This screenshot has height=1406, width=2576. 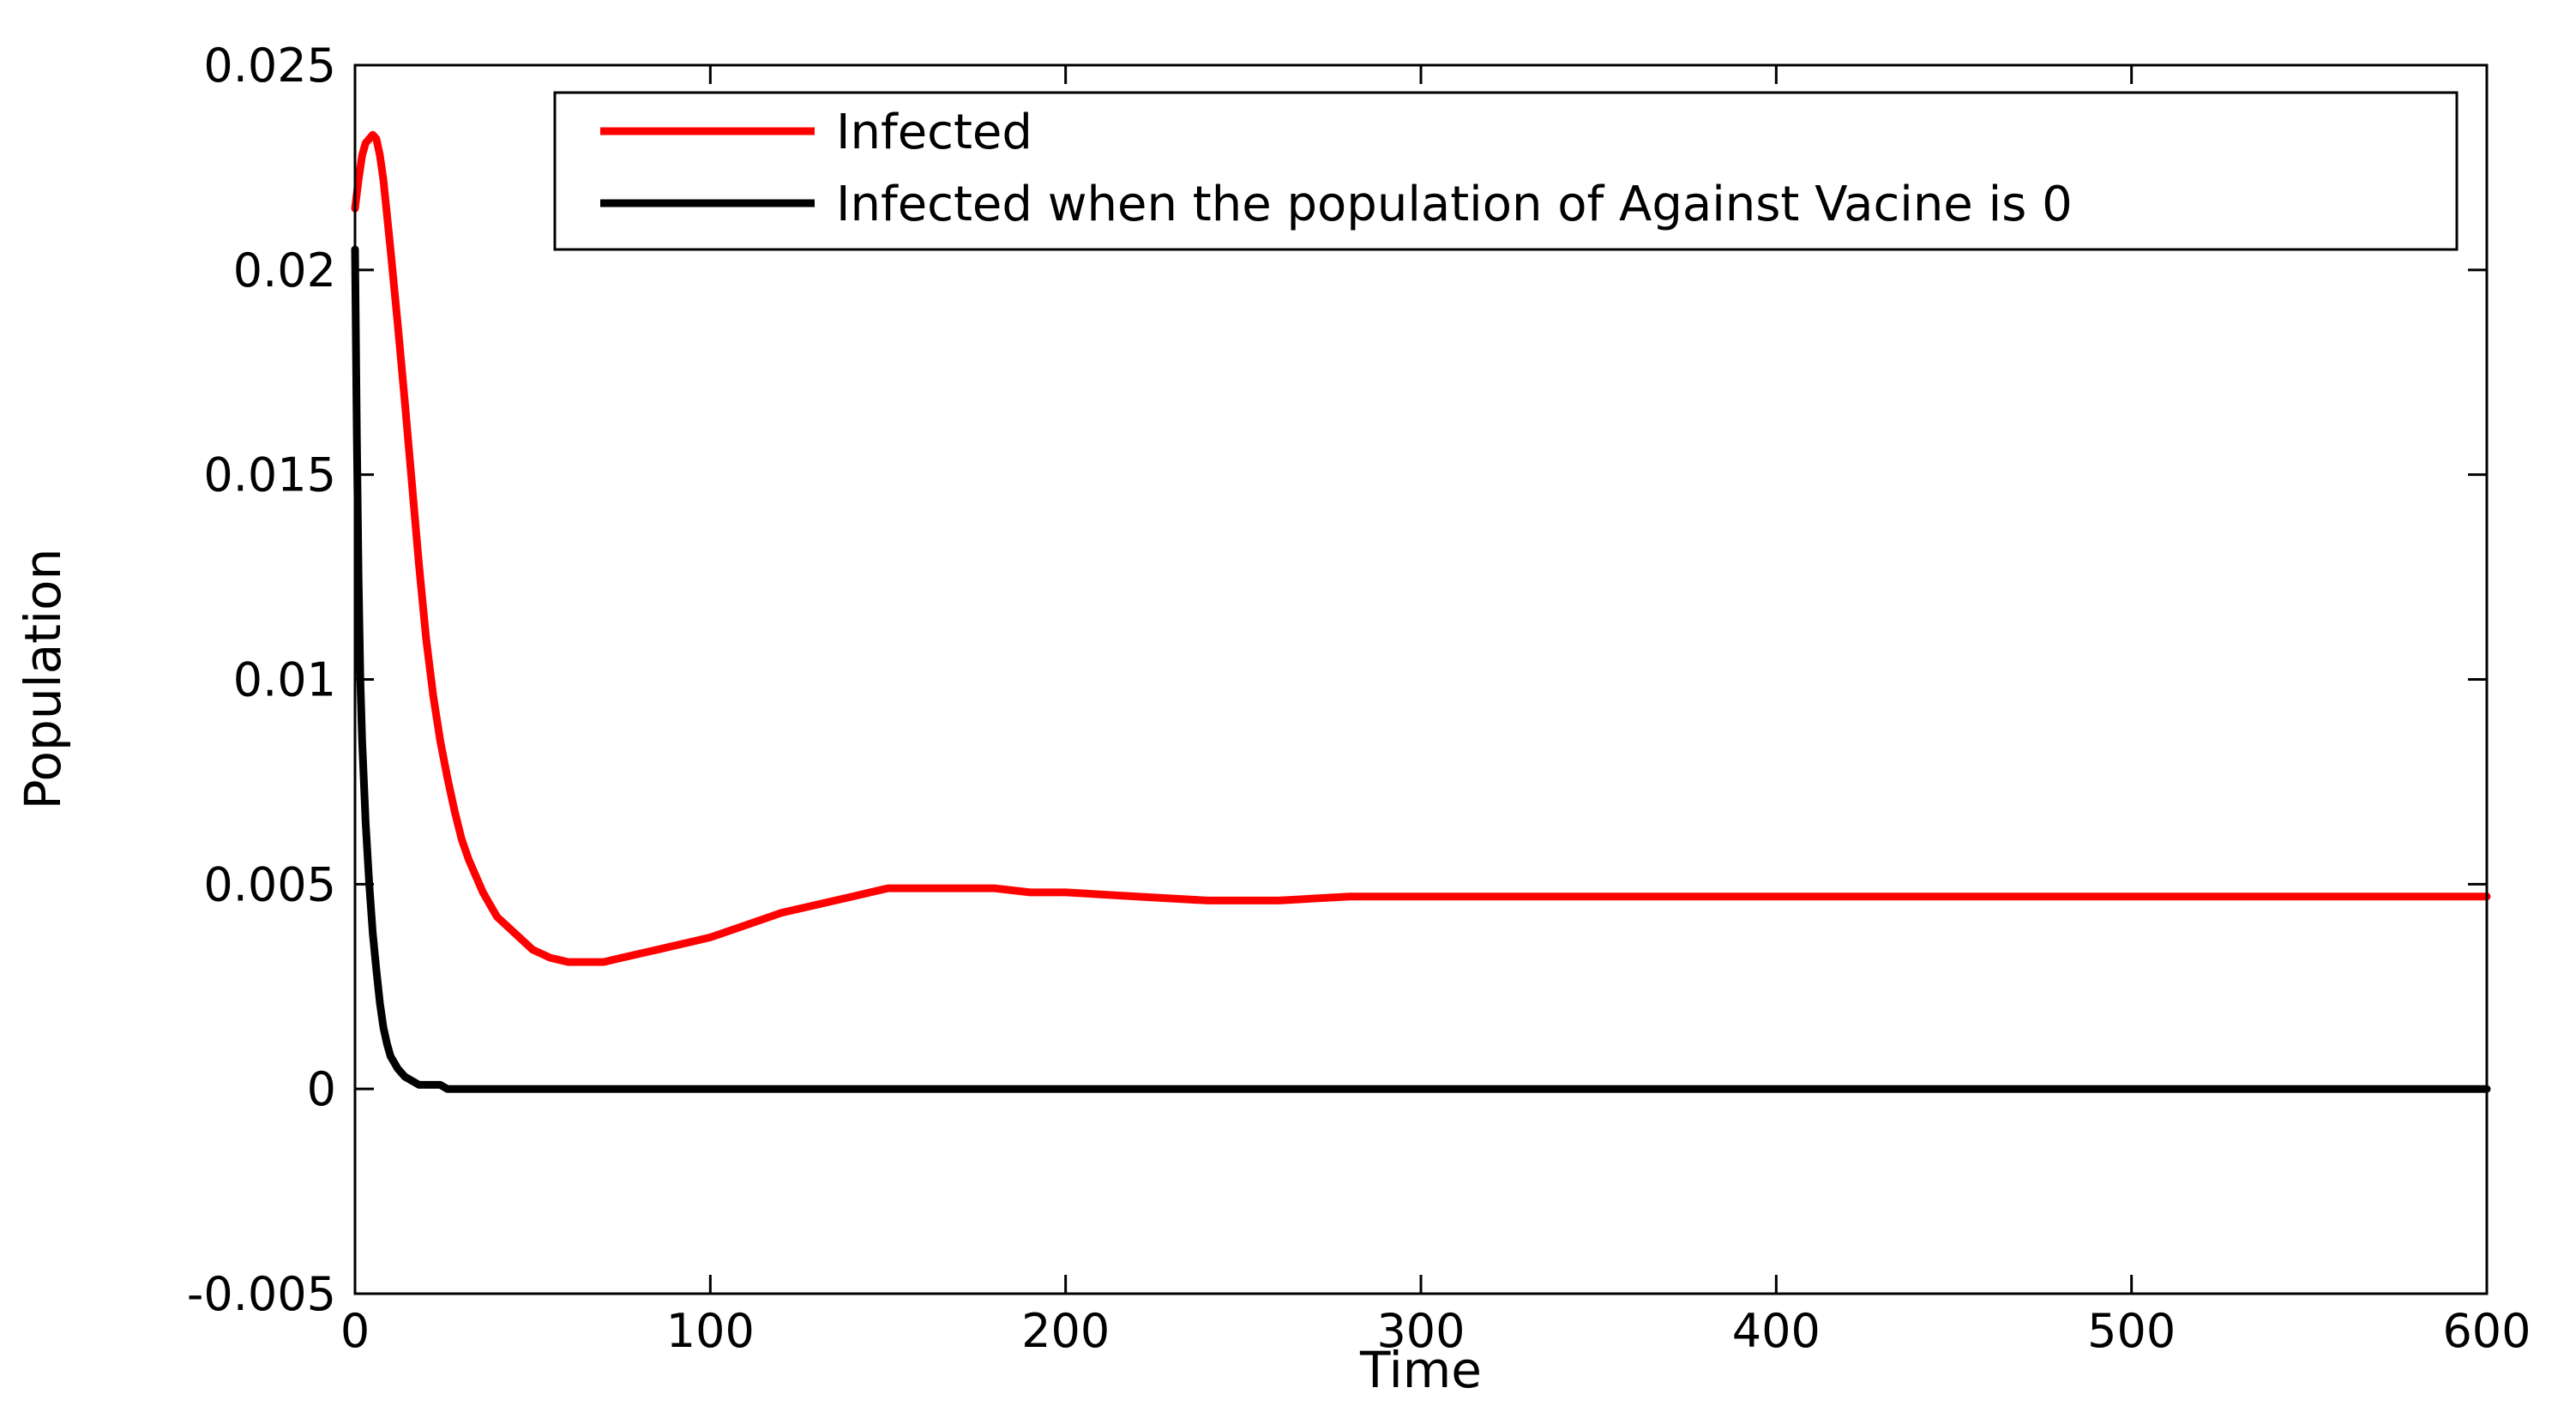 I want to click on y-tick-label: 0.01, so click(x=284, y=680).